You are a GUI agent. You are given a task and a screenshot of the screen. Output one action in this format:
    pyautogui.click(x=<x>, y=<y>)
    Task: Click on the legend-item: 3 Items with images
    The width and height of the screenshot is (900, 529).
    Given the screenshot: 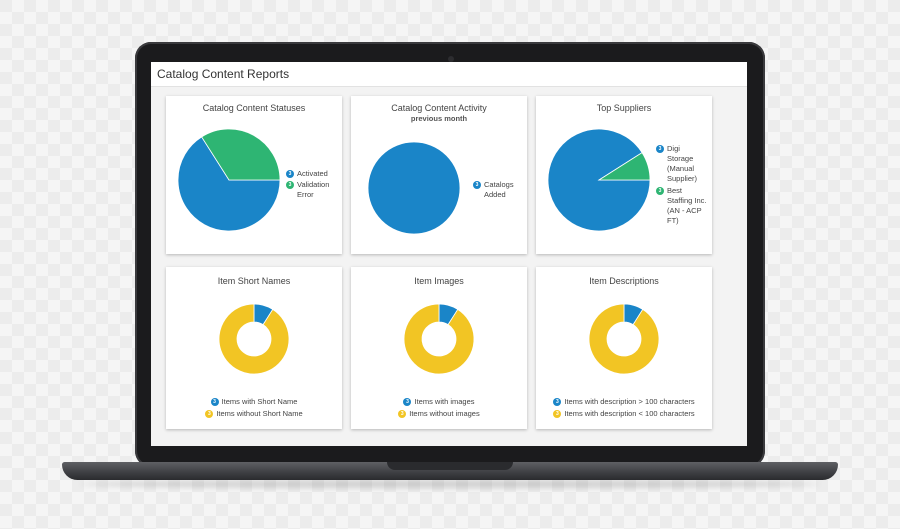 What is the action you would take?
    pyautogui.click(x=439, y=402)
    